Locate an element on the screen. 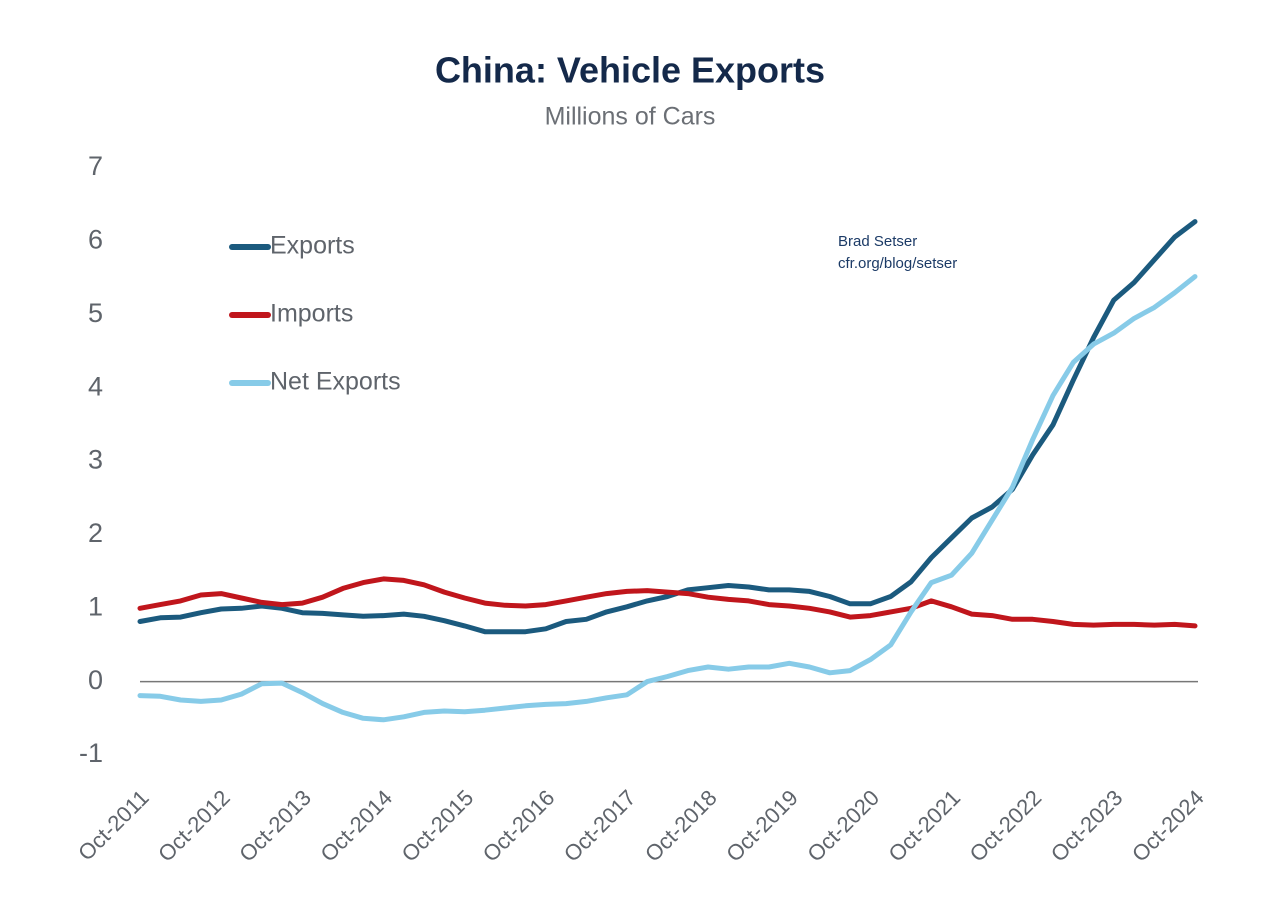 The height and width of the screenshot is (906, 1276). y-tick-label: 3 is located at coordinates (95, 460).